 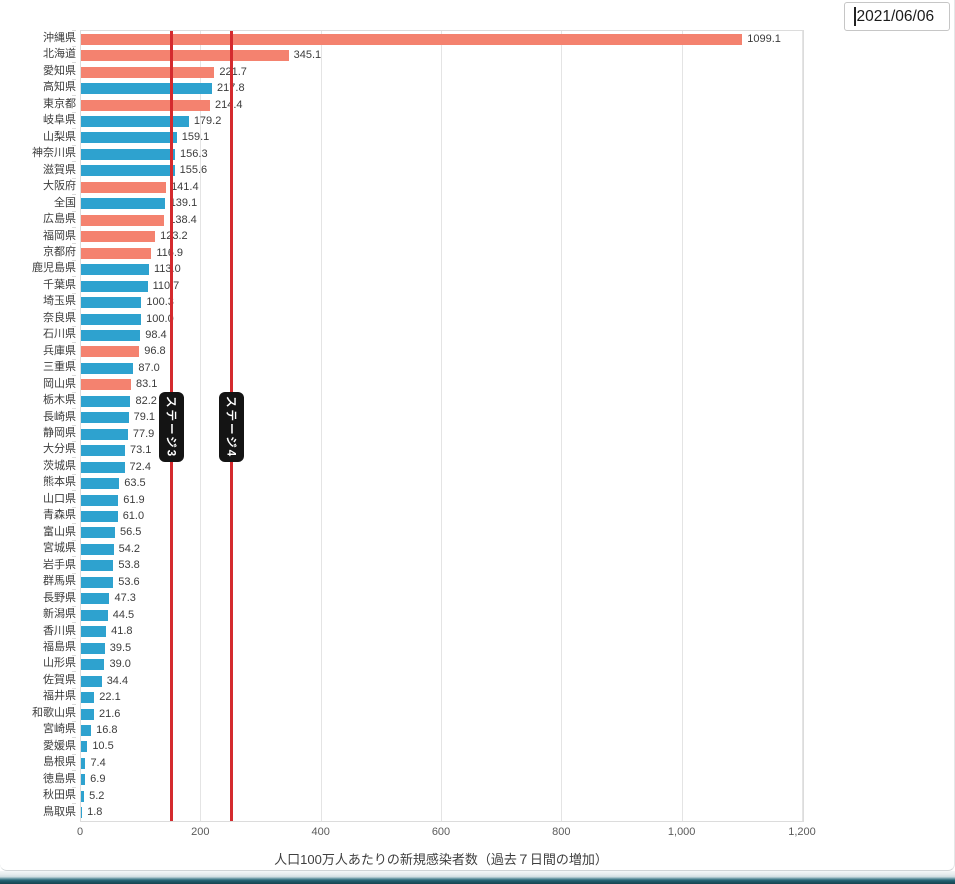 I want to click on category-label: 東京都, so click(x=59, y=103).